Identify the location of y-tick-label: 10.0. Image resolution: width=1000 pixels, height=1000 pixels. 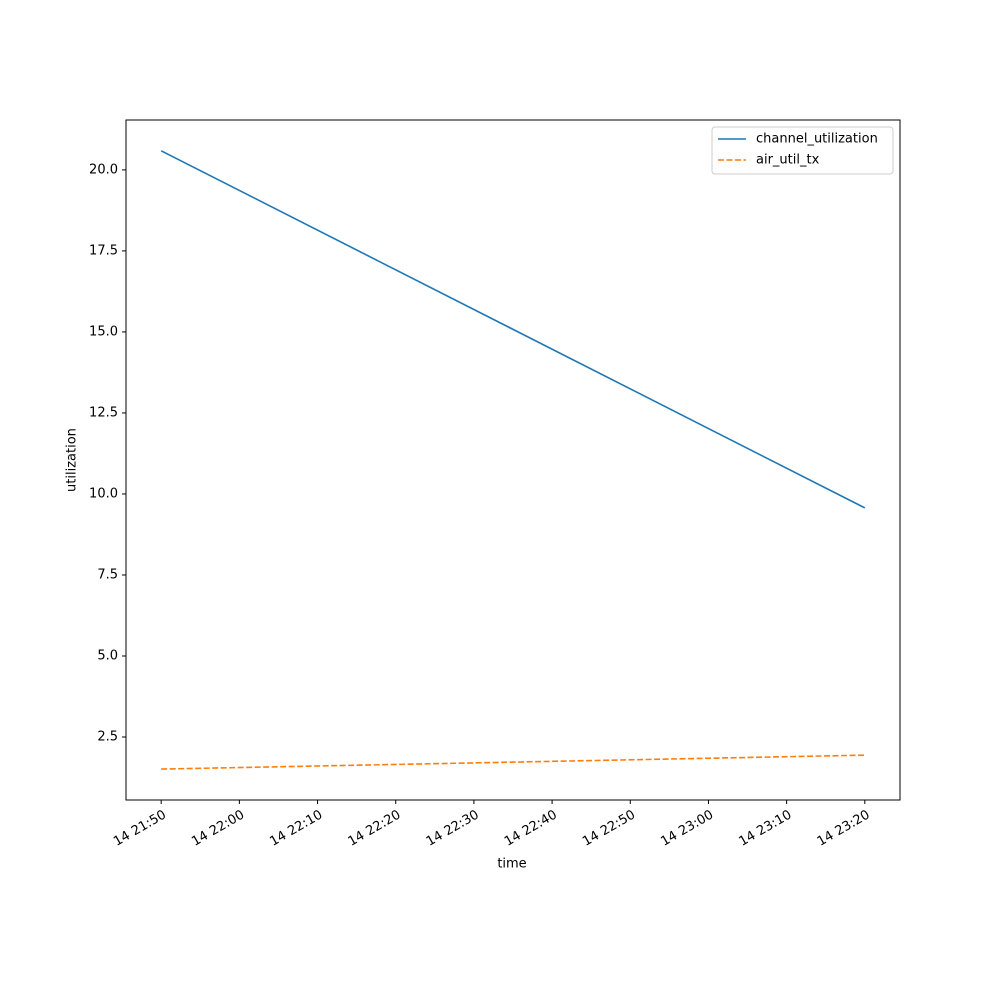
(103, 493).